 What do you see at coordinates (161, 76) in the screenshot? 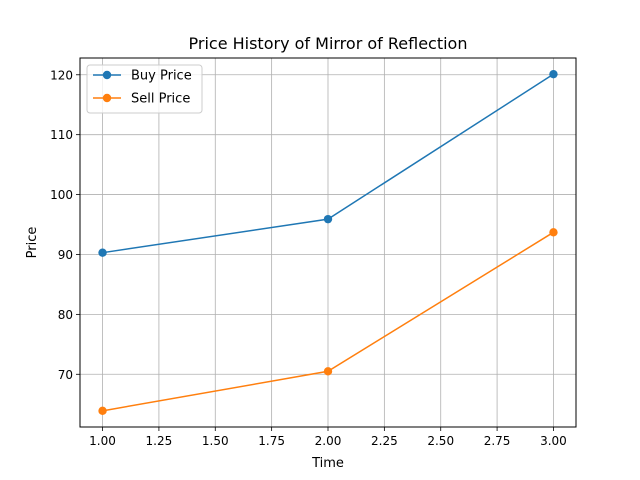
I see `buy-price-legend-label: Buy Price` at bounding box center [161, 76].